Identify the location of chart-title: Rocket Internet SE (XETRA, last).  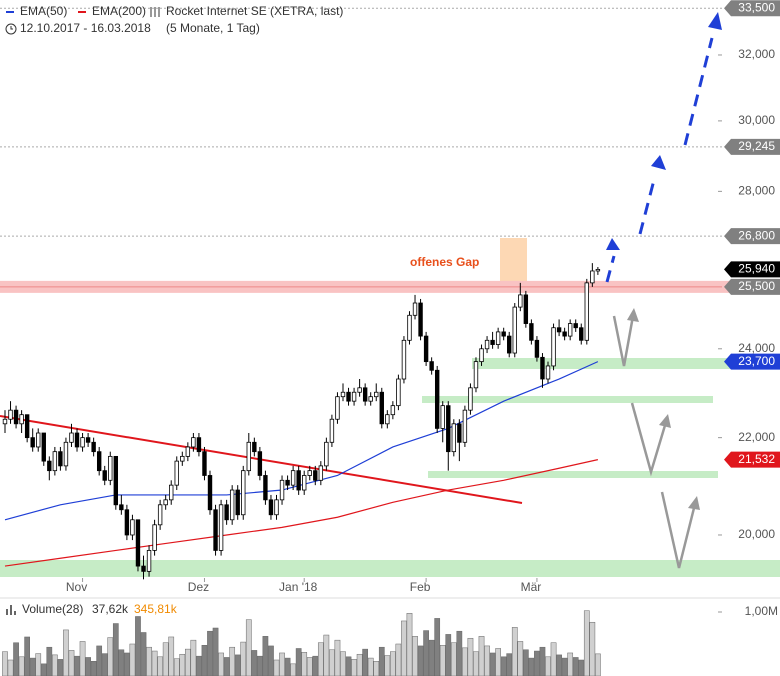
(254, 11).